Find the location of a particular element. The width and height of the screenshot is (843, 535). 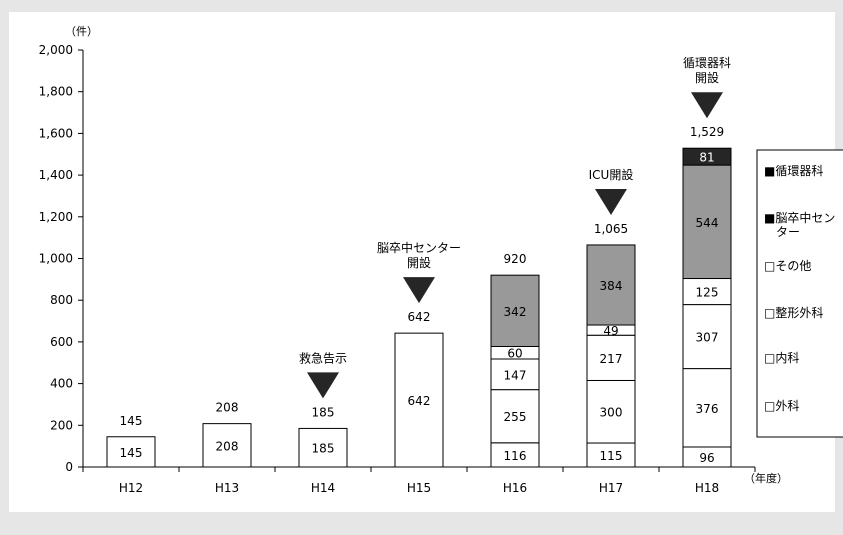

legend-entry: □その他 is located at coordinates (787, 266).